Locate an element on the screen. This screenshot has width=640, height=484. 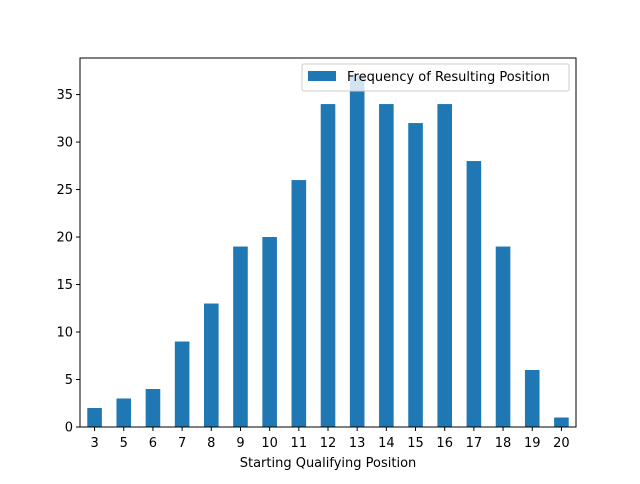
x-tick-label-16: 16 is located at coordinates (444, 443).